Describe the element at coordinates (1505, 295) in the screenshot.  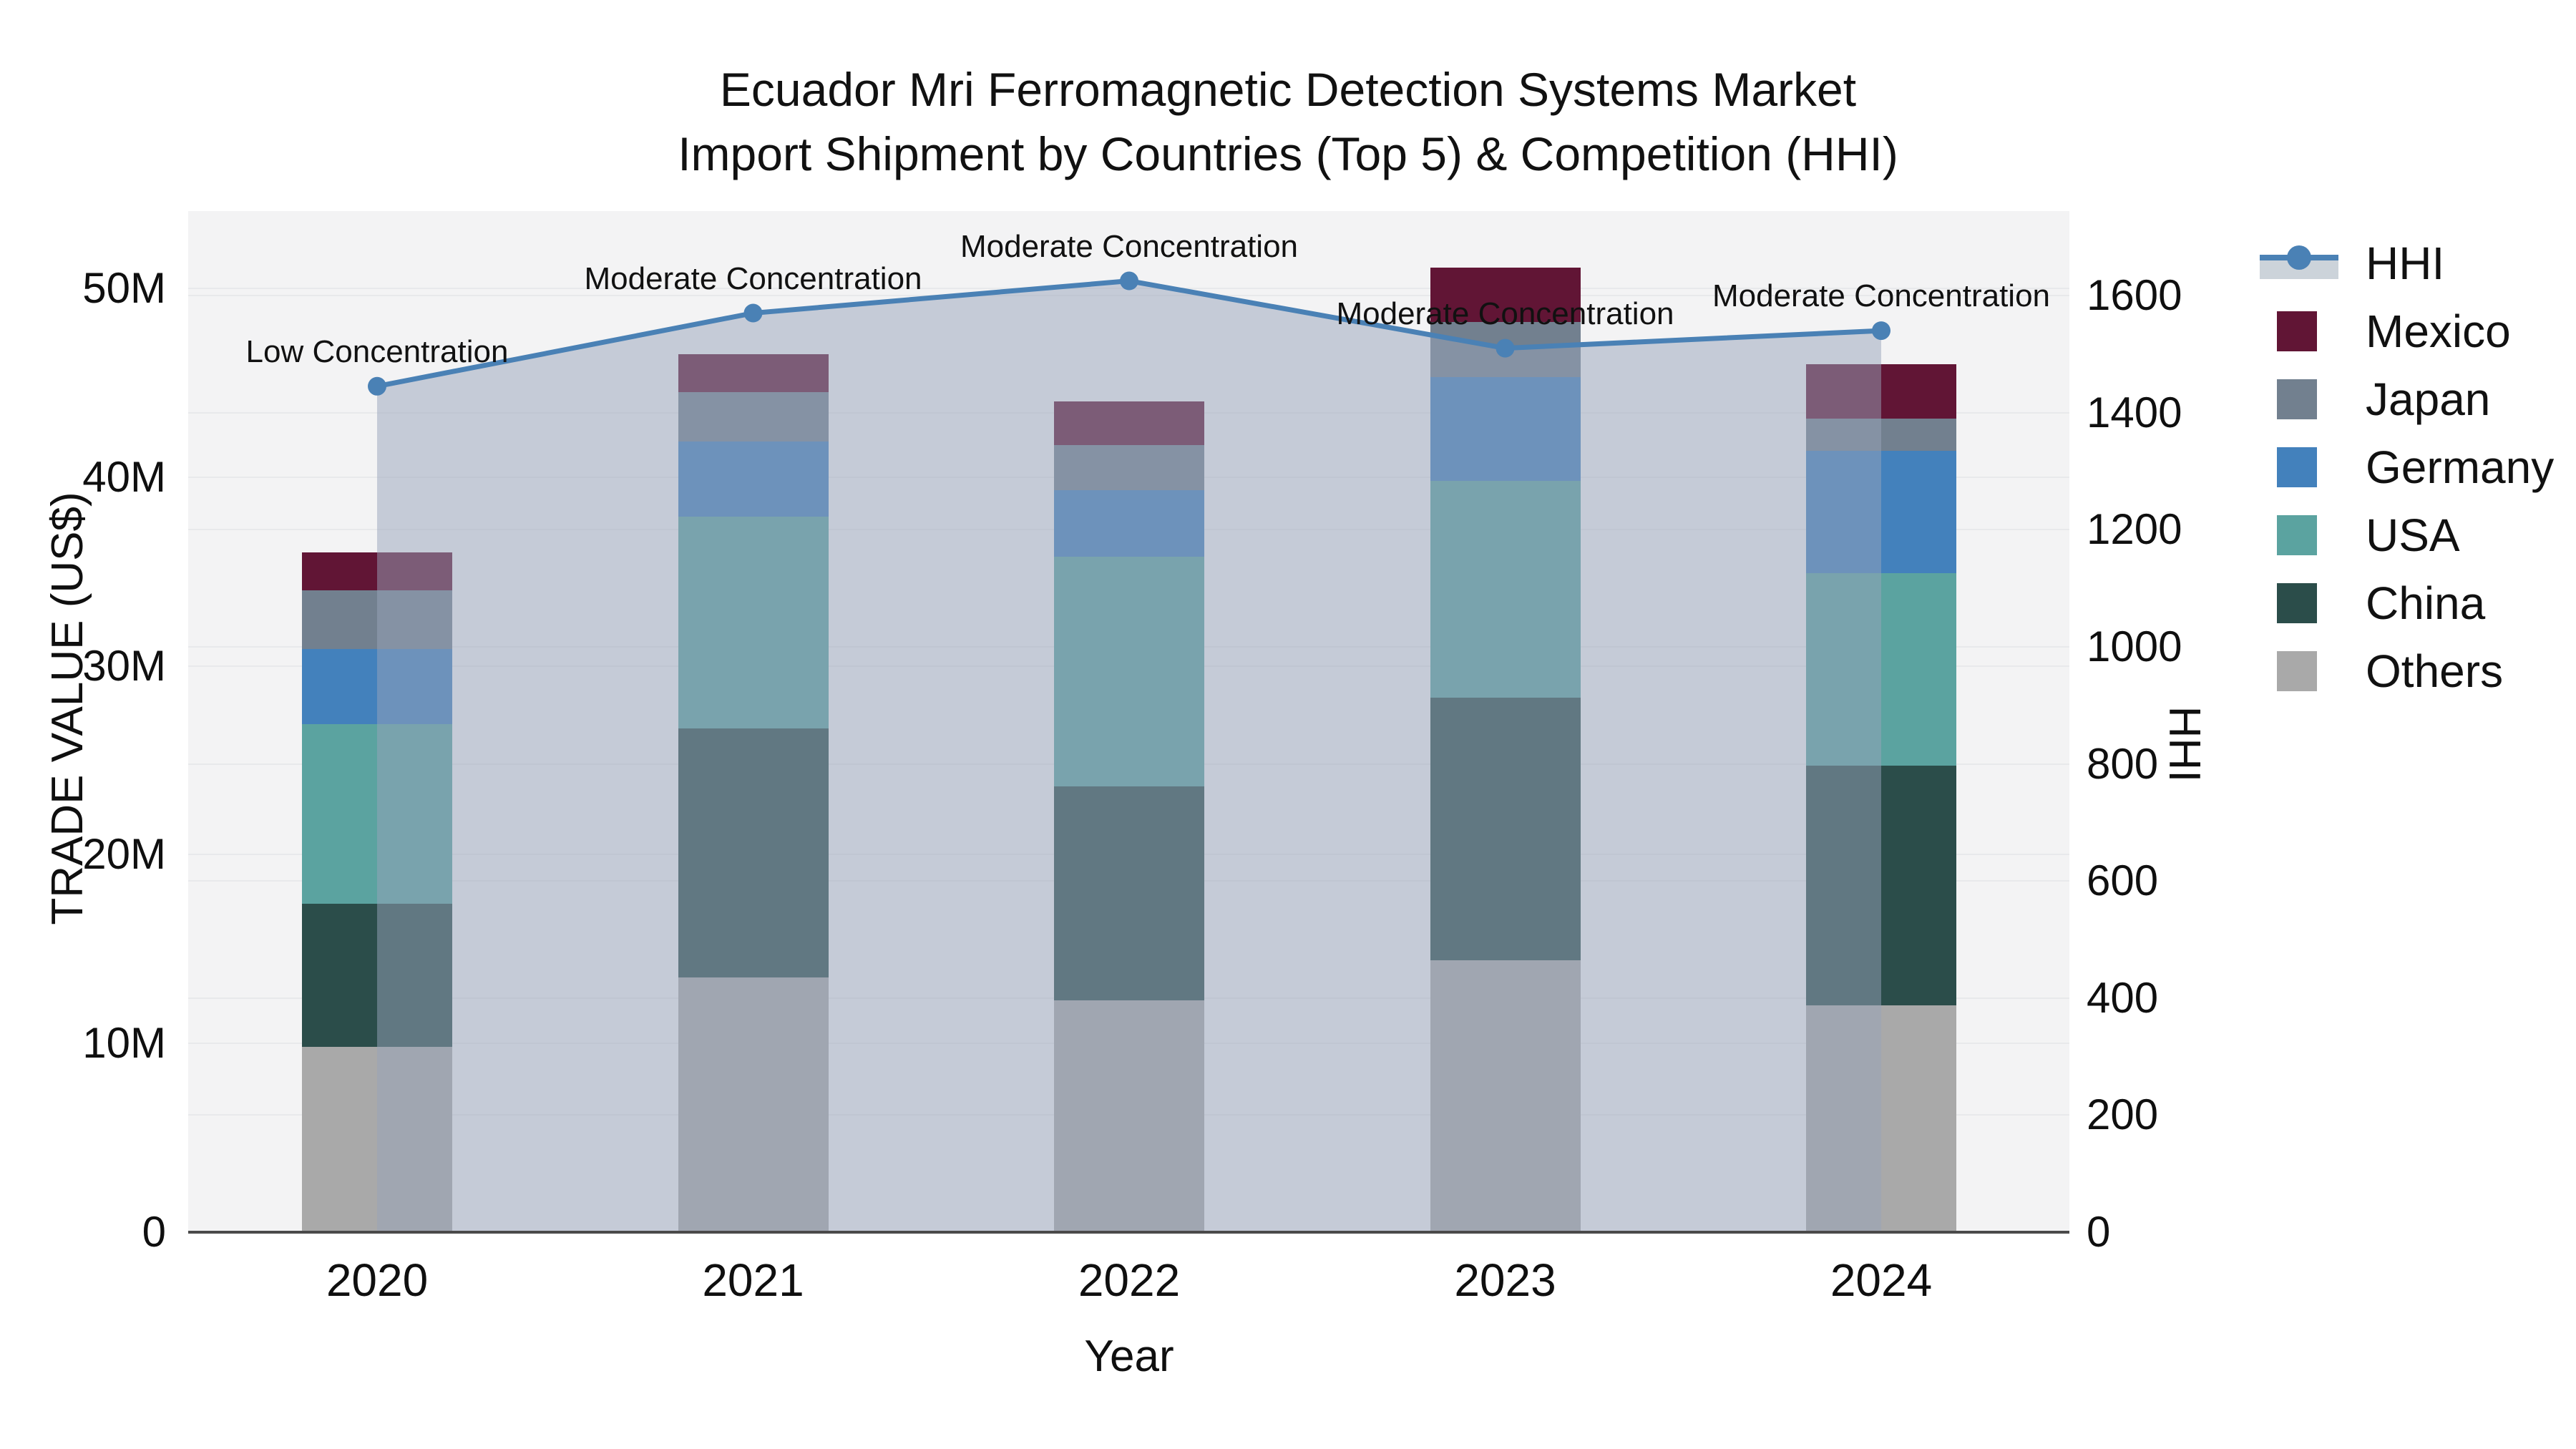
I see `bar-segment-2023-mexico` at that location.